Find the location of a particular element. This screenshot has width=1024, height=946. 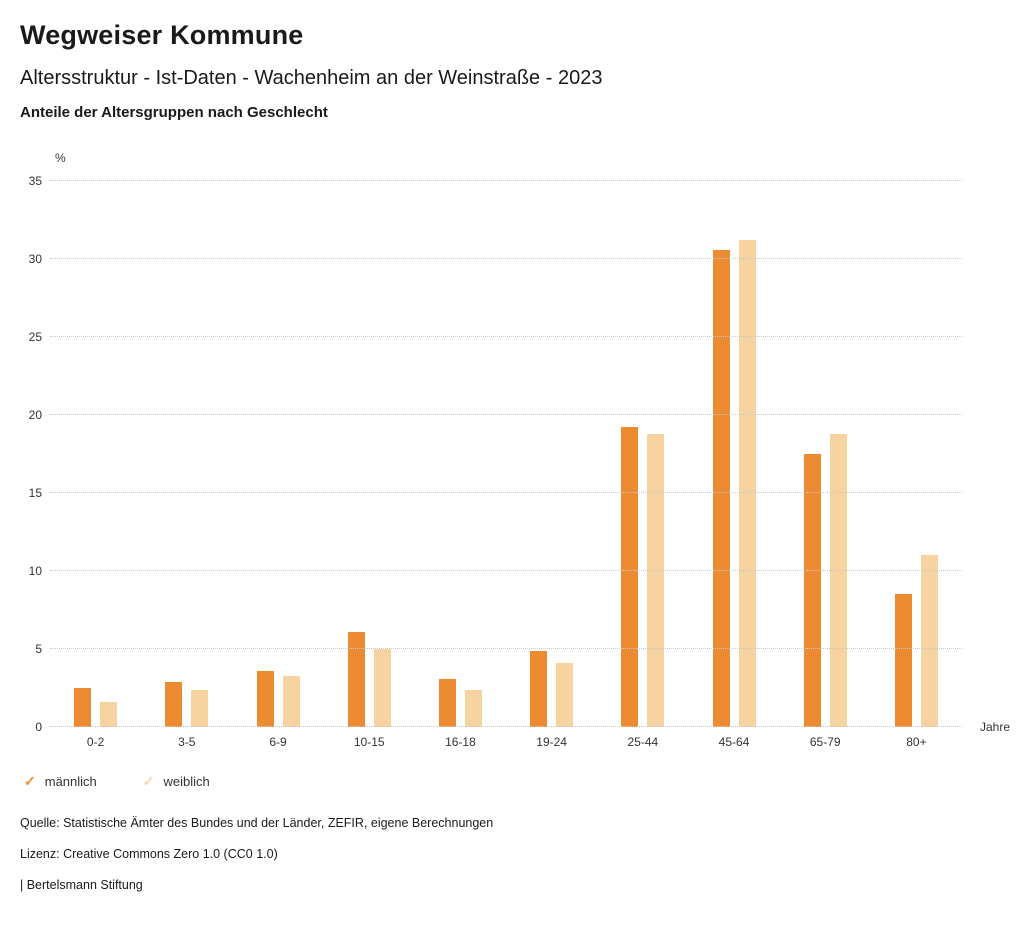

y-axis-tick-label: 30 is located at coordinates (35, 259).